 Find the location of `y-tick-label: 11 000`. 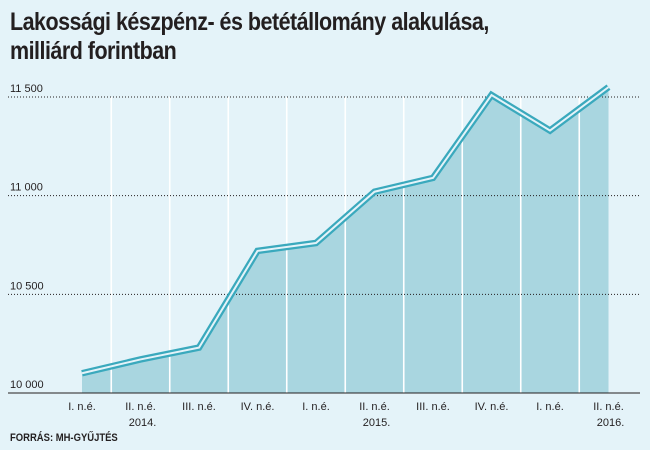

y-tick-label: 11 000 is located at coordinates (26, 188).